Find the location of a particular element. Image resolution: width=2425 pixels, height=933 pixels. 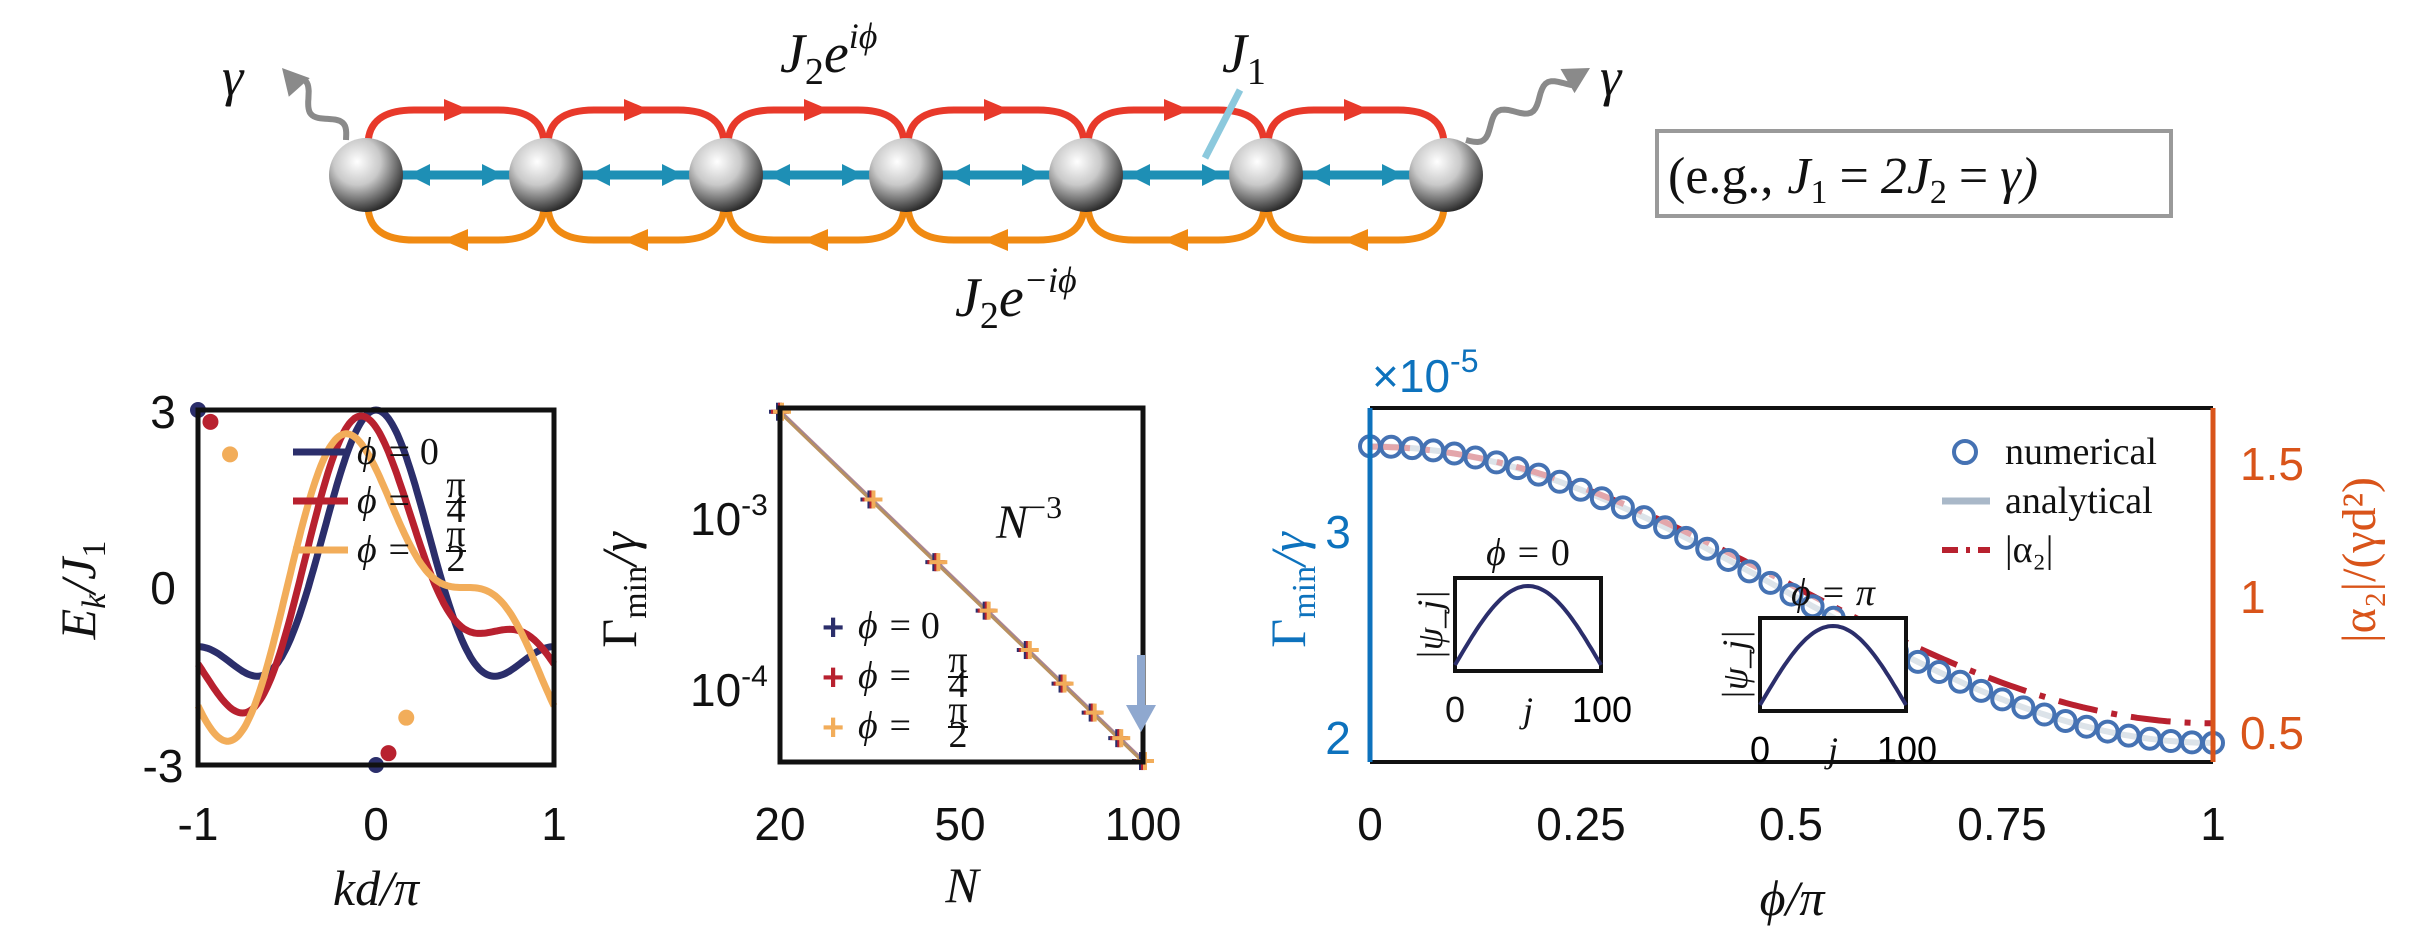

label-hop-top: J2eiϕ is located at coordinates (828, 54).